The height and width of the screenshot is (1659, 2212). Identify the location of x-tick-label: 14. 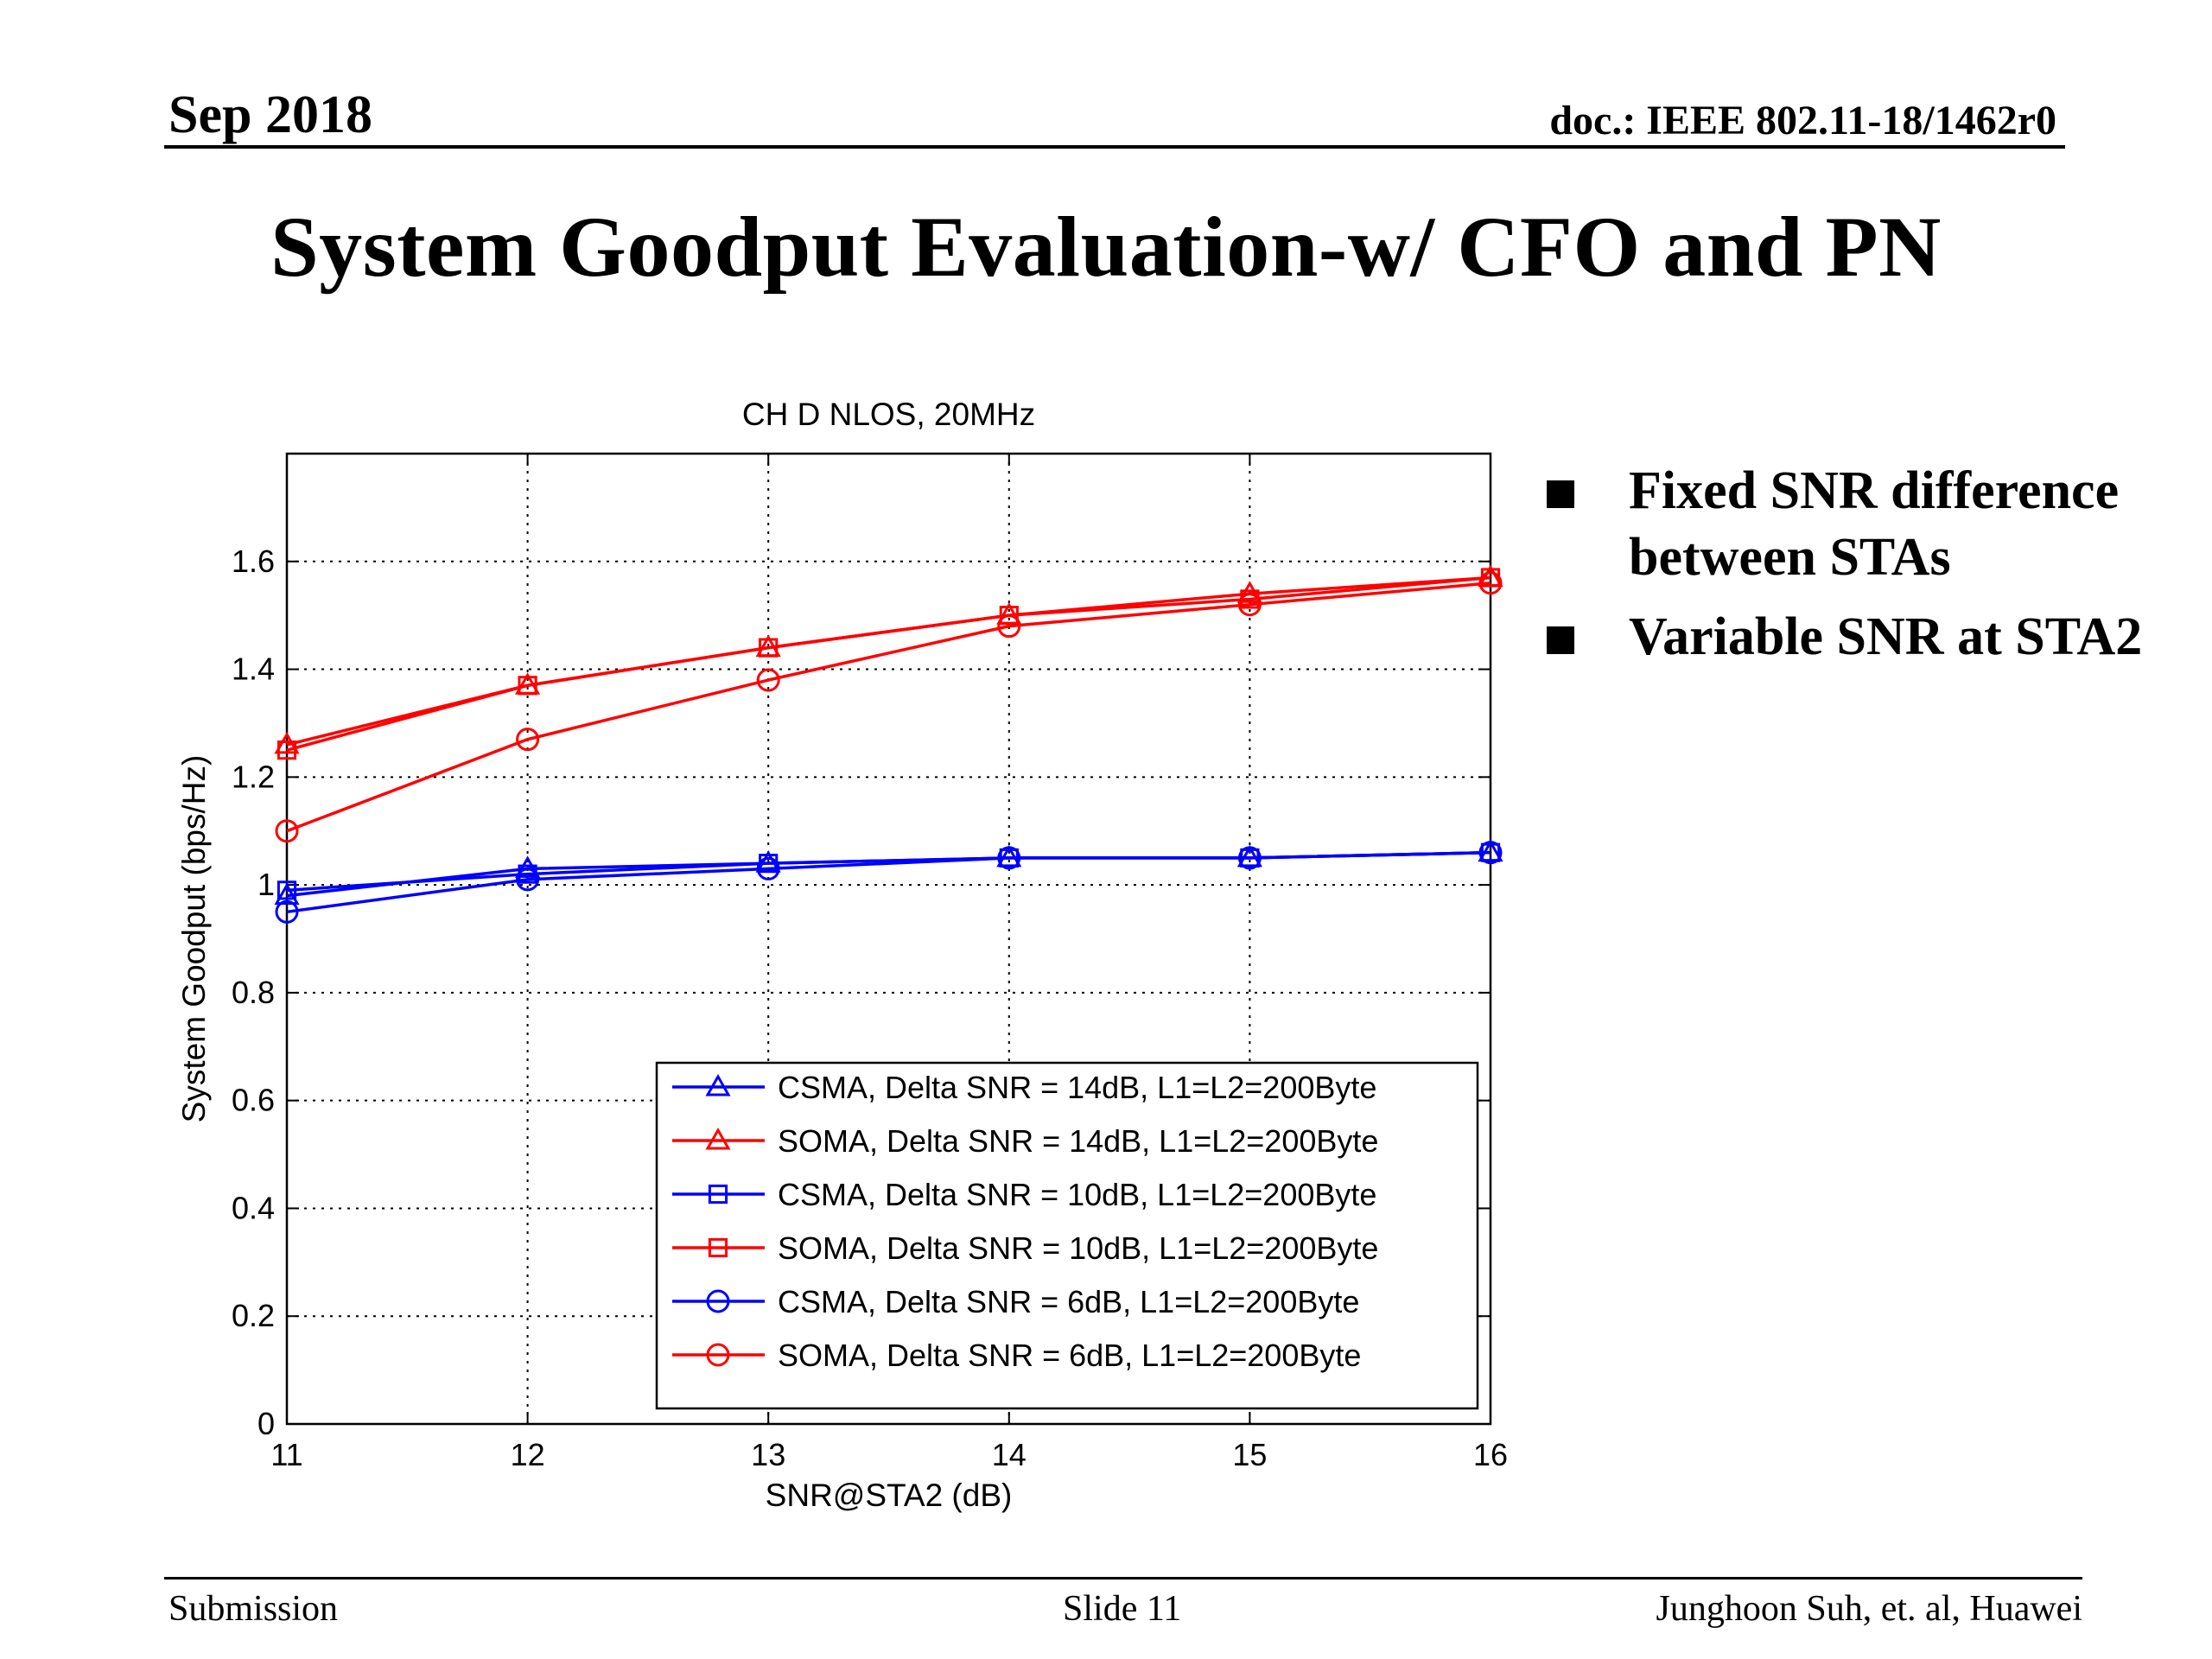
(1009, 1454).